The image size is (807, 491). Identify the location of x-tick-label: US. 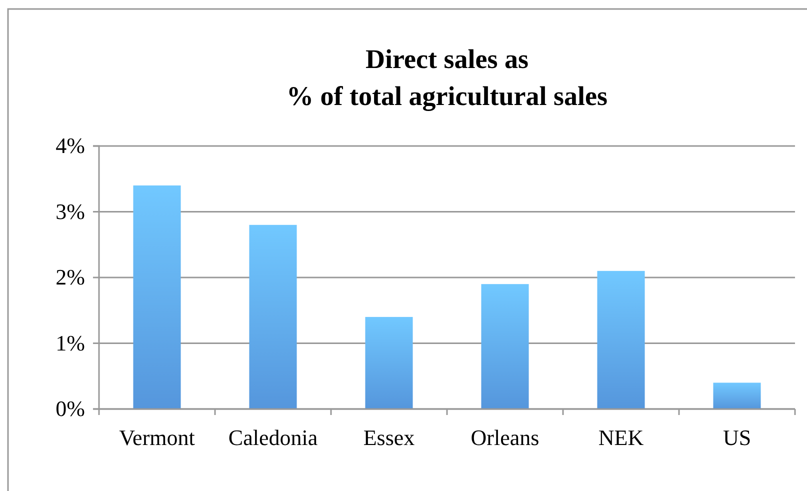
(737, 437).